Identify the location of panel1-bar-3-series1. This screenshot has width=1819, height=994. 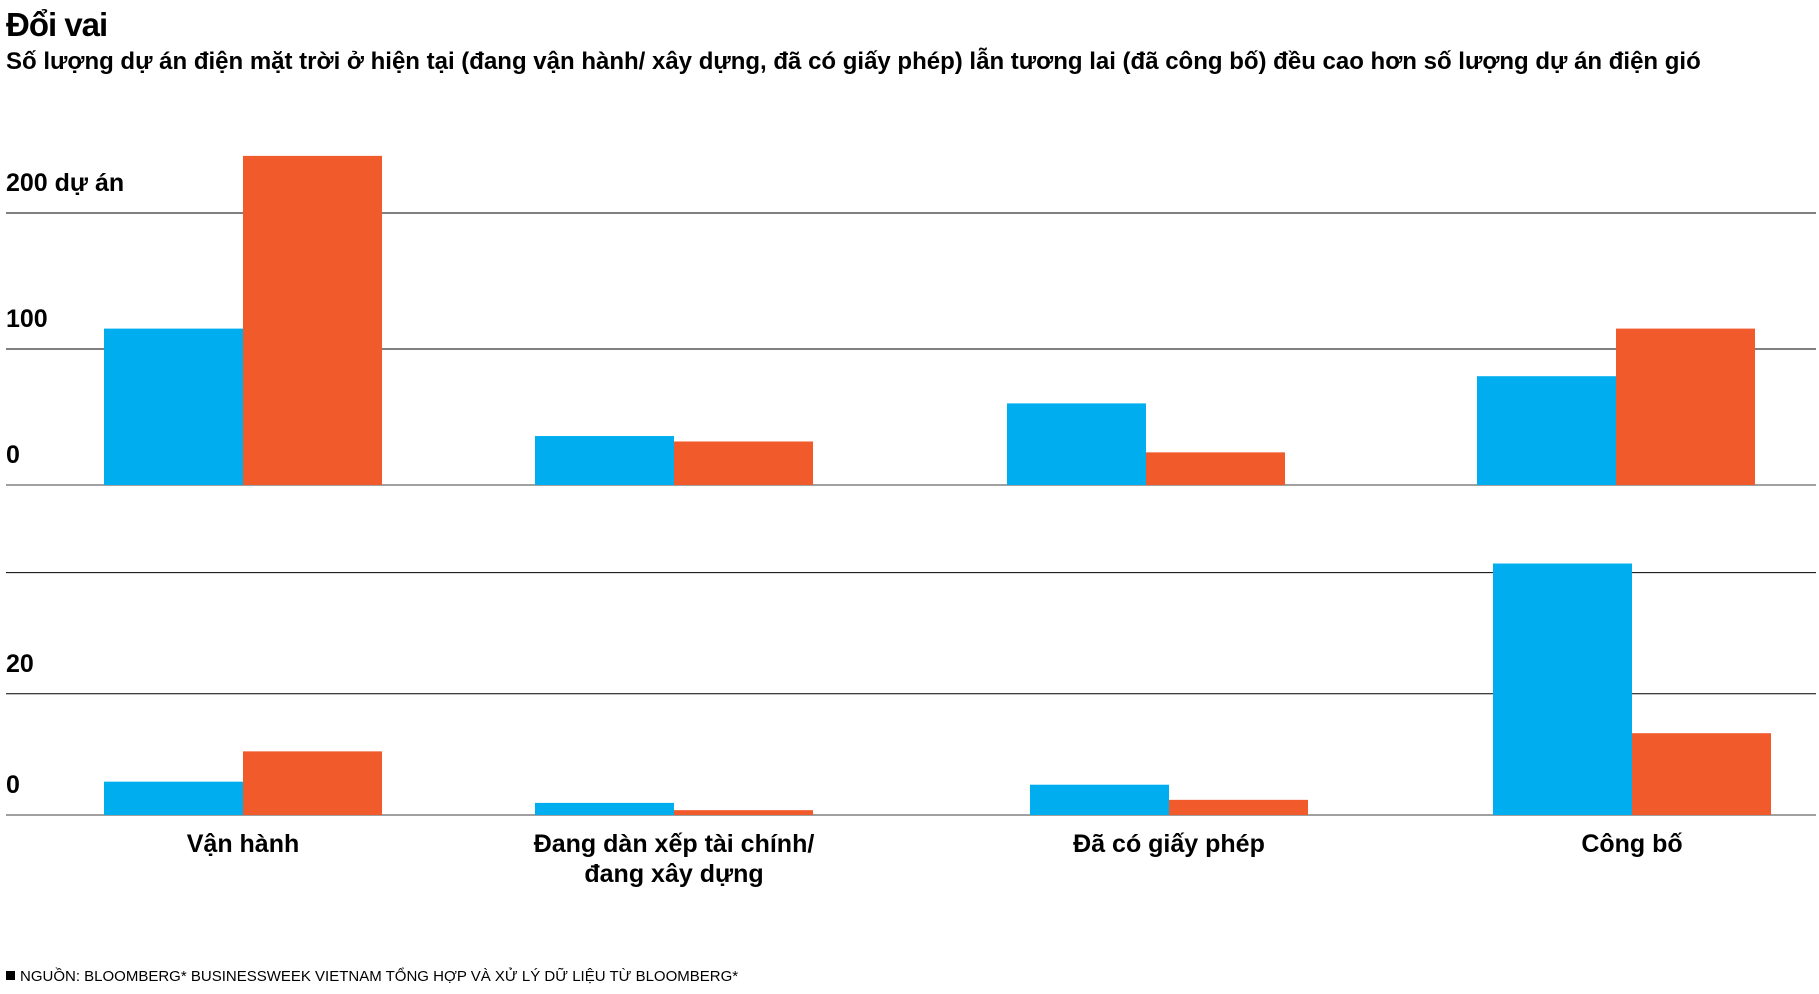
(1546, 430).